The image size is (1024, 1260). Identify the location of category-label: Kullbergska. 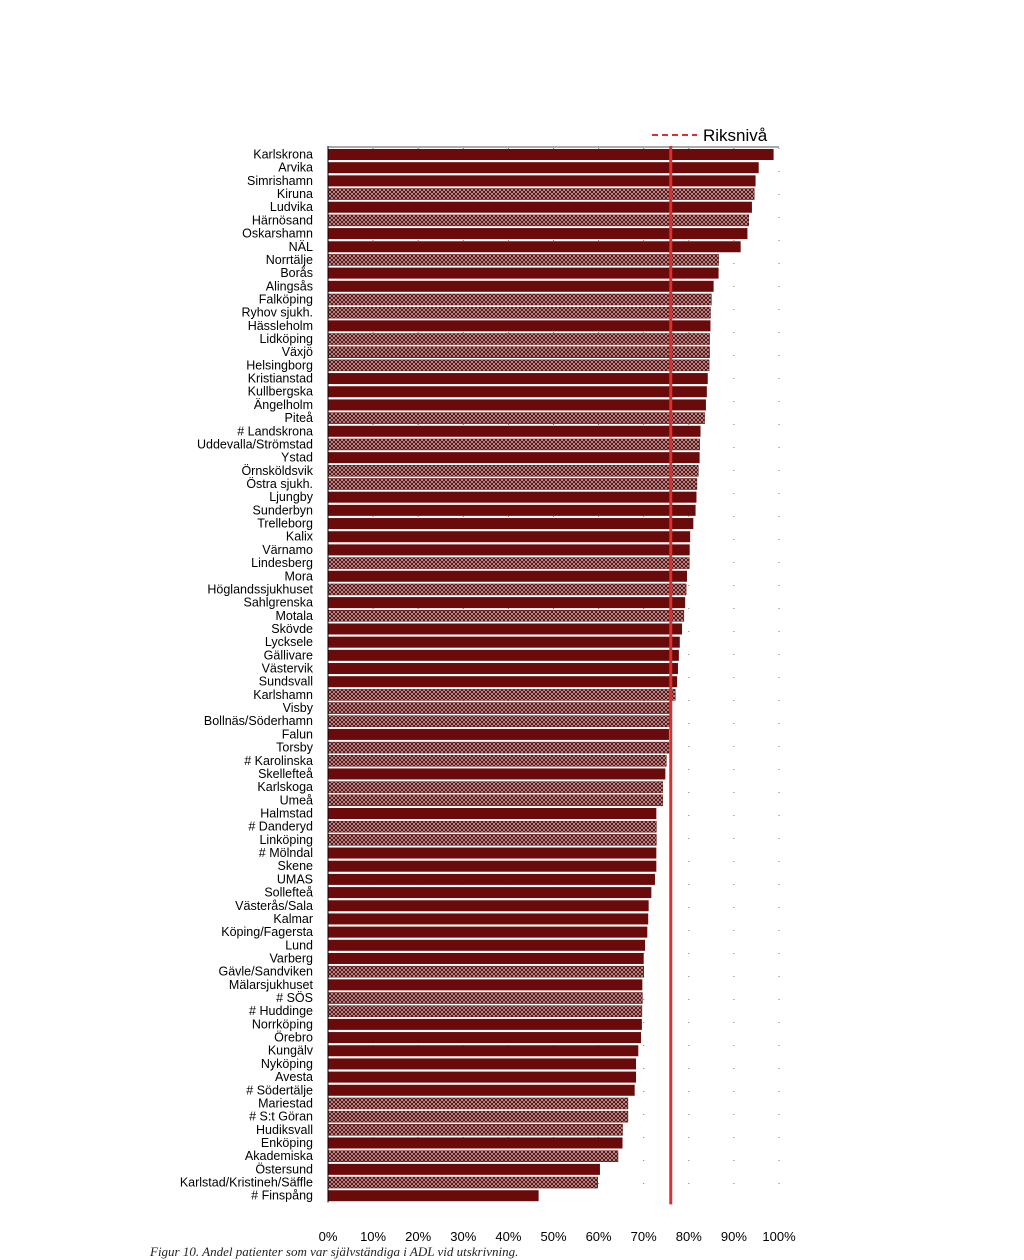
(280, 392).